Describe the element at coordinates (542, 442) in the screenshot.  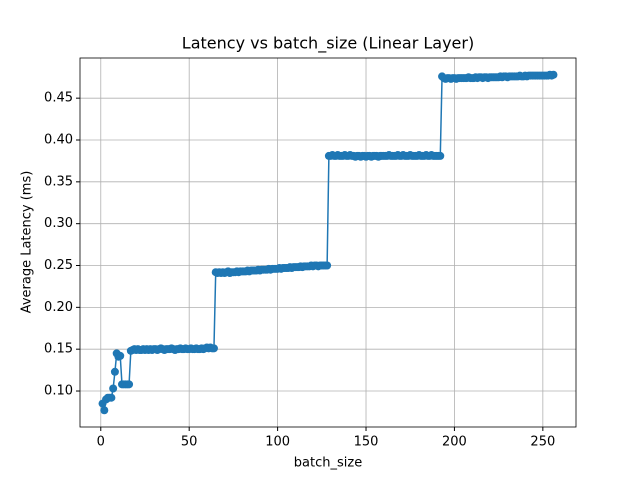
I see `x-tick-label: 250` at that location.